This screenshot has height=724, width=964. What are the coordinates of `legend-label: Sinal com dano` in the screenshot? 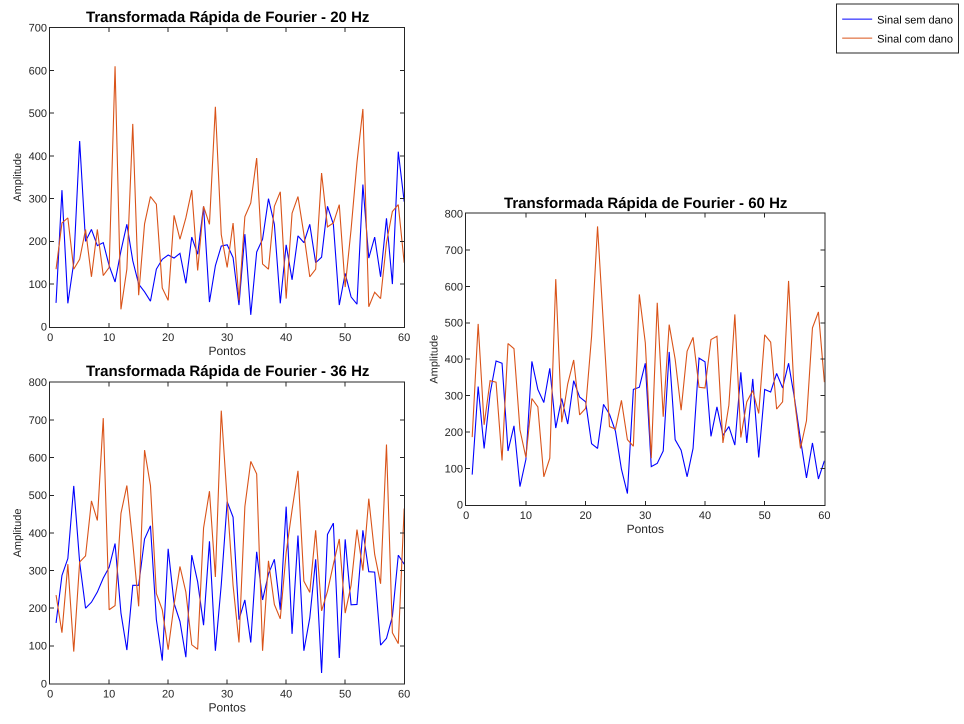 It's located at (915, 39).